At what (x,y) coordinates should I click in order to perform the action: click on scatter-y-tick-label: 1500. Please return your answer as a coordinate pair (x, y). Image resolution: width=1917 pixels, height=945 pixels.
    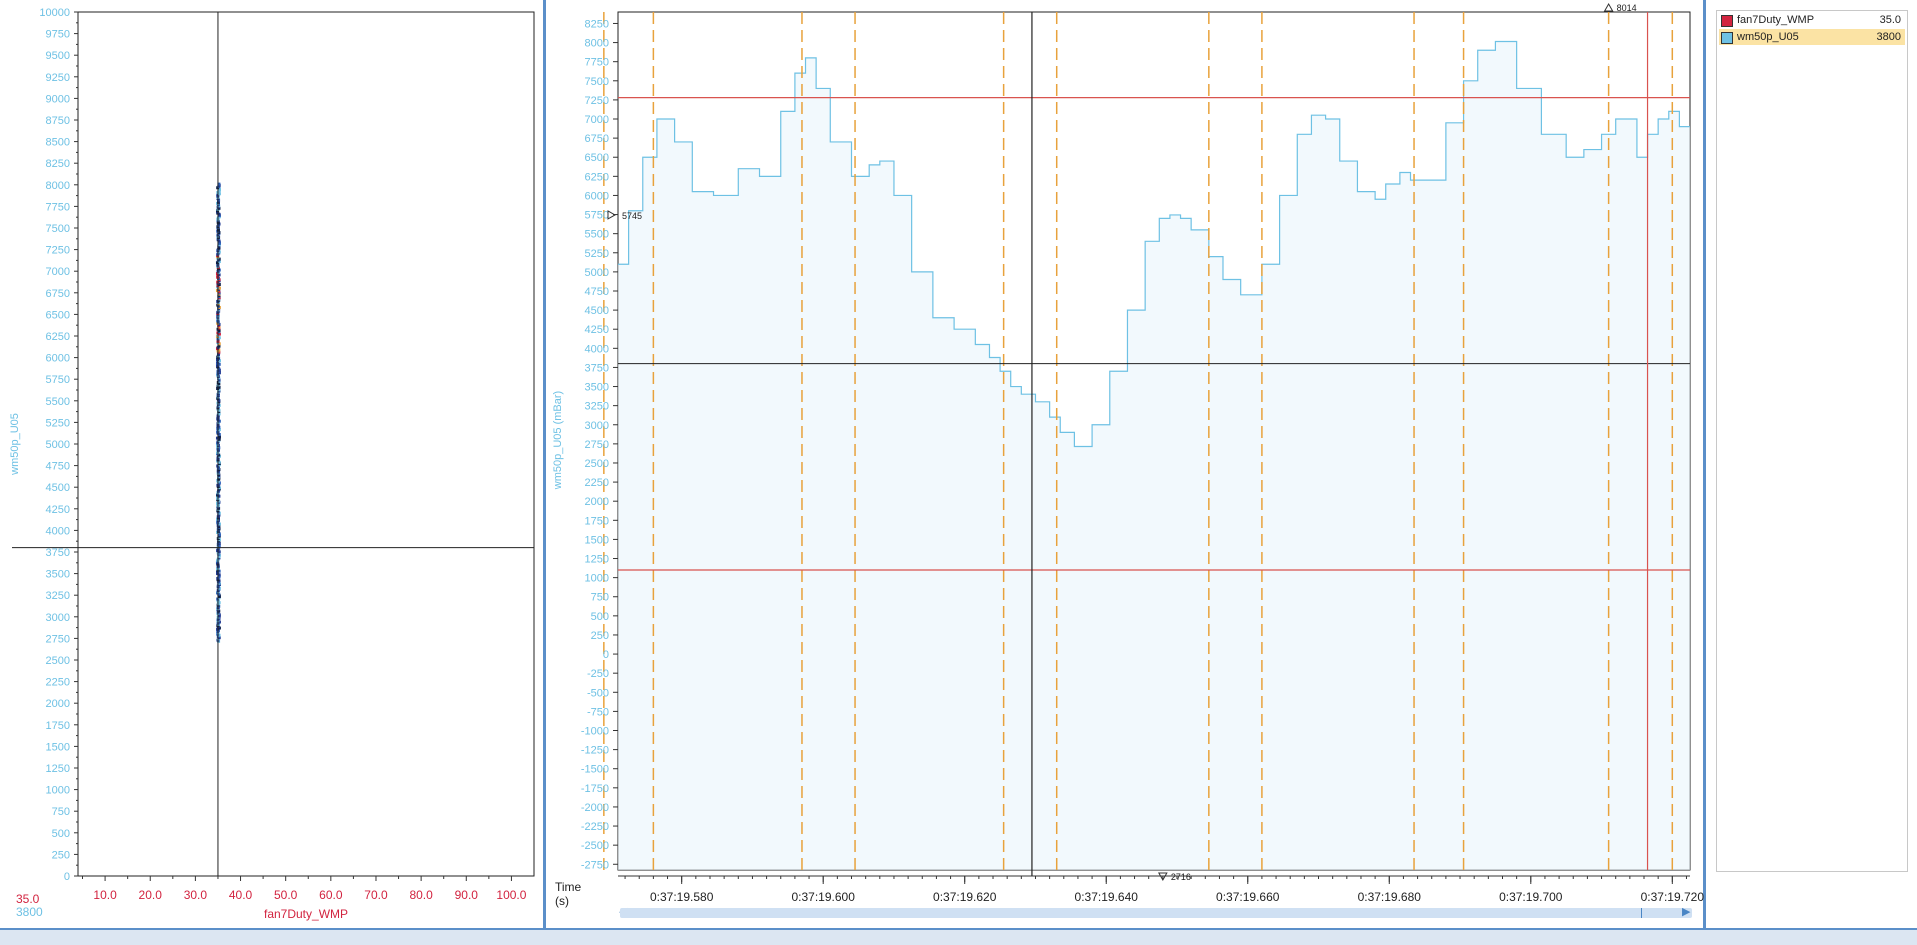
    Looking at the image, I should click on (58, 747).